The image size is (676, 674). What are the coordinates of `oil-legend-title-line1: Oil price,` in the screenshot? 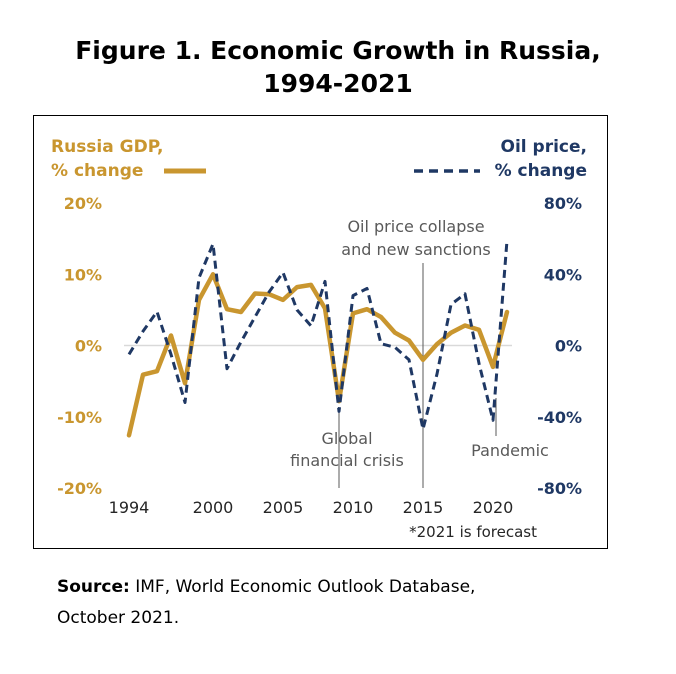 It's located at (544, 147).